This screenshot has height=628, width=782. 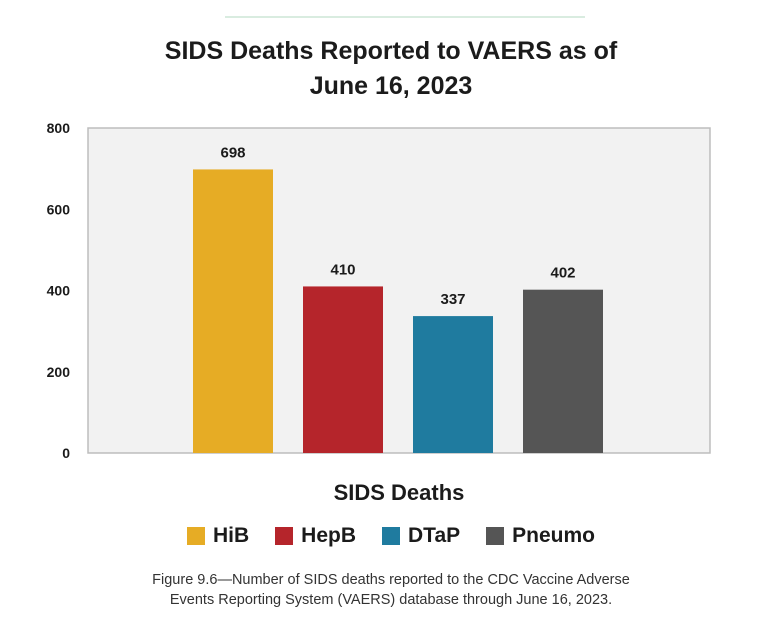 What do you see at coordinates (434, 535) in the screenshot?
I see `legend-label-dtap: DTaP` at bounding box center [434, 535].